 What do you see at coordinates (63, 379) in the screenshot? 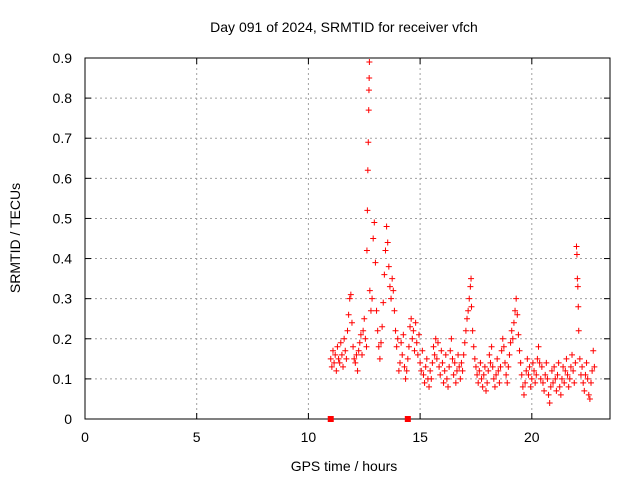
I see `y-tick-label: 0.1` at bounding box center [63, 379].